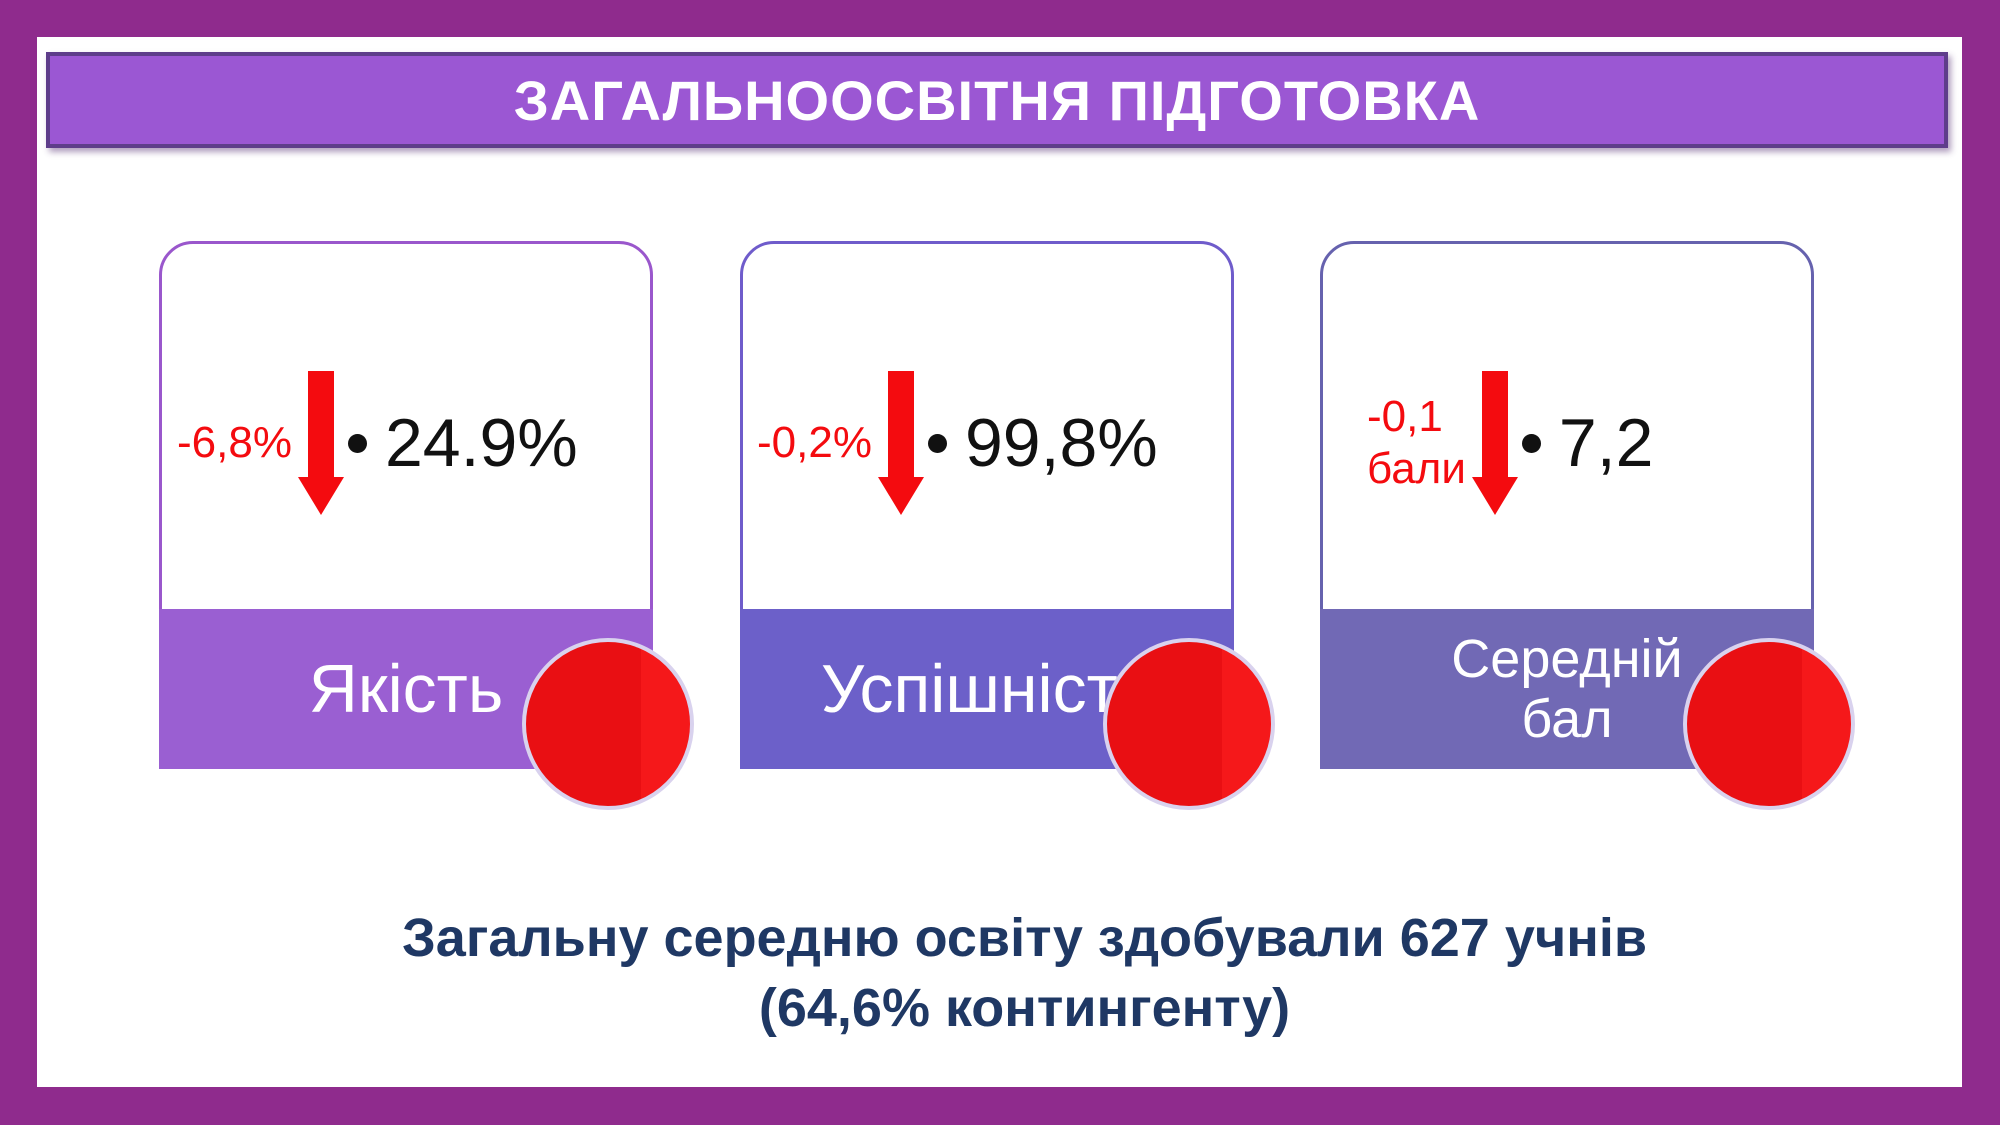 This screenshot has width=2000, height=1125. I want to click on metric-card-success: -0,2% 99,8% Успішність, so click(1007, 525).